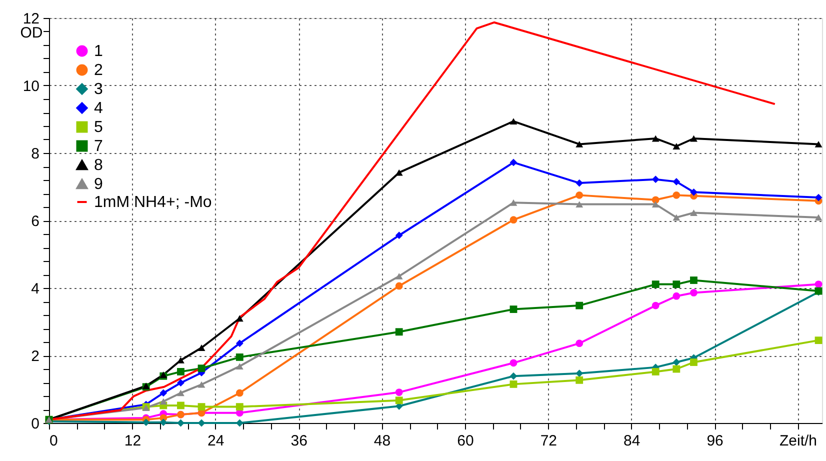  Describe the element at coordinates (465, 441) in the screenshot. I see `x-tick-label: 60` at that location.